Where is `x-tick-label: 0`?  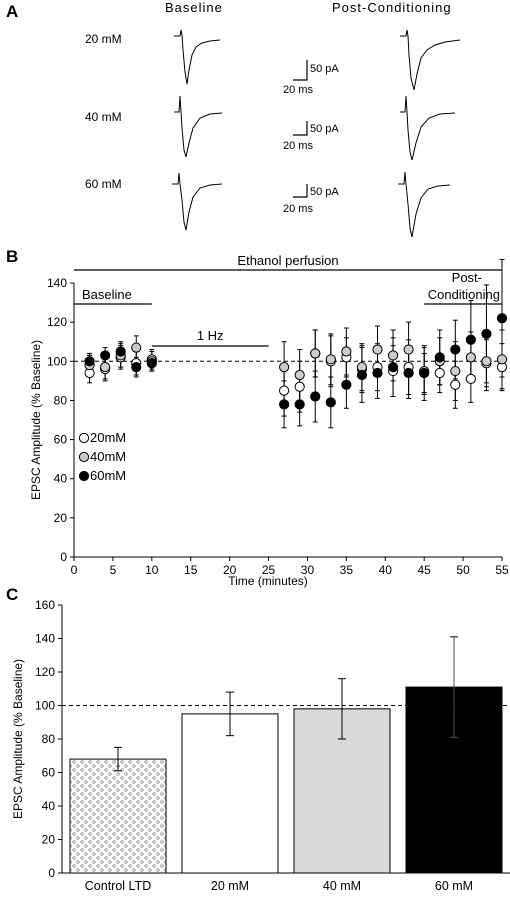 x-tick-label: 0 is located at coordinates (74, 570).